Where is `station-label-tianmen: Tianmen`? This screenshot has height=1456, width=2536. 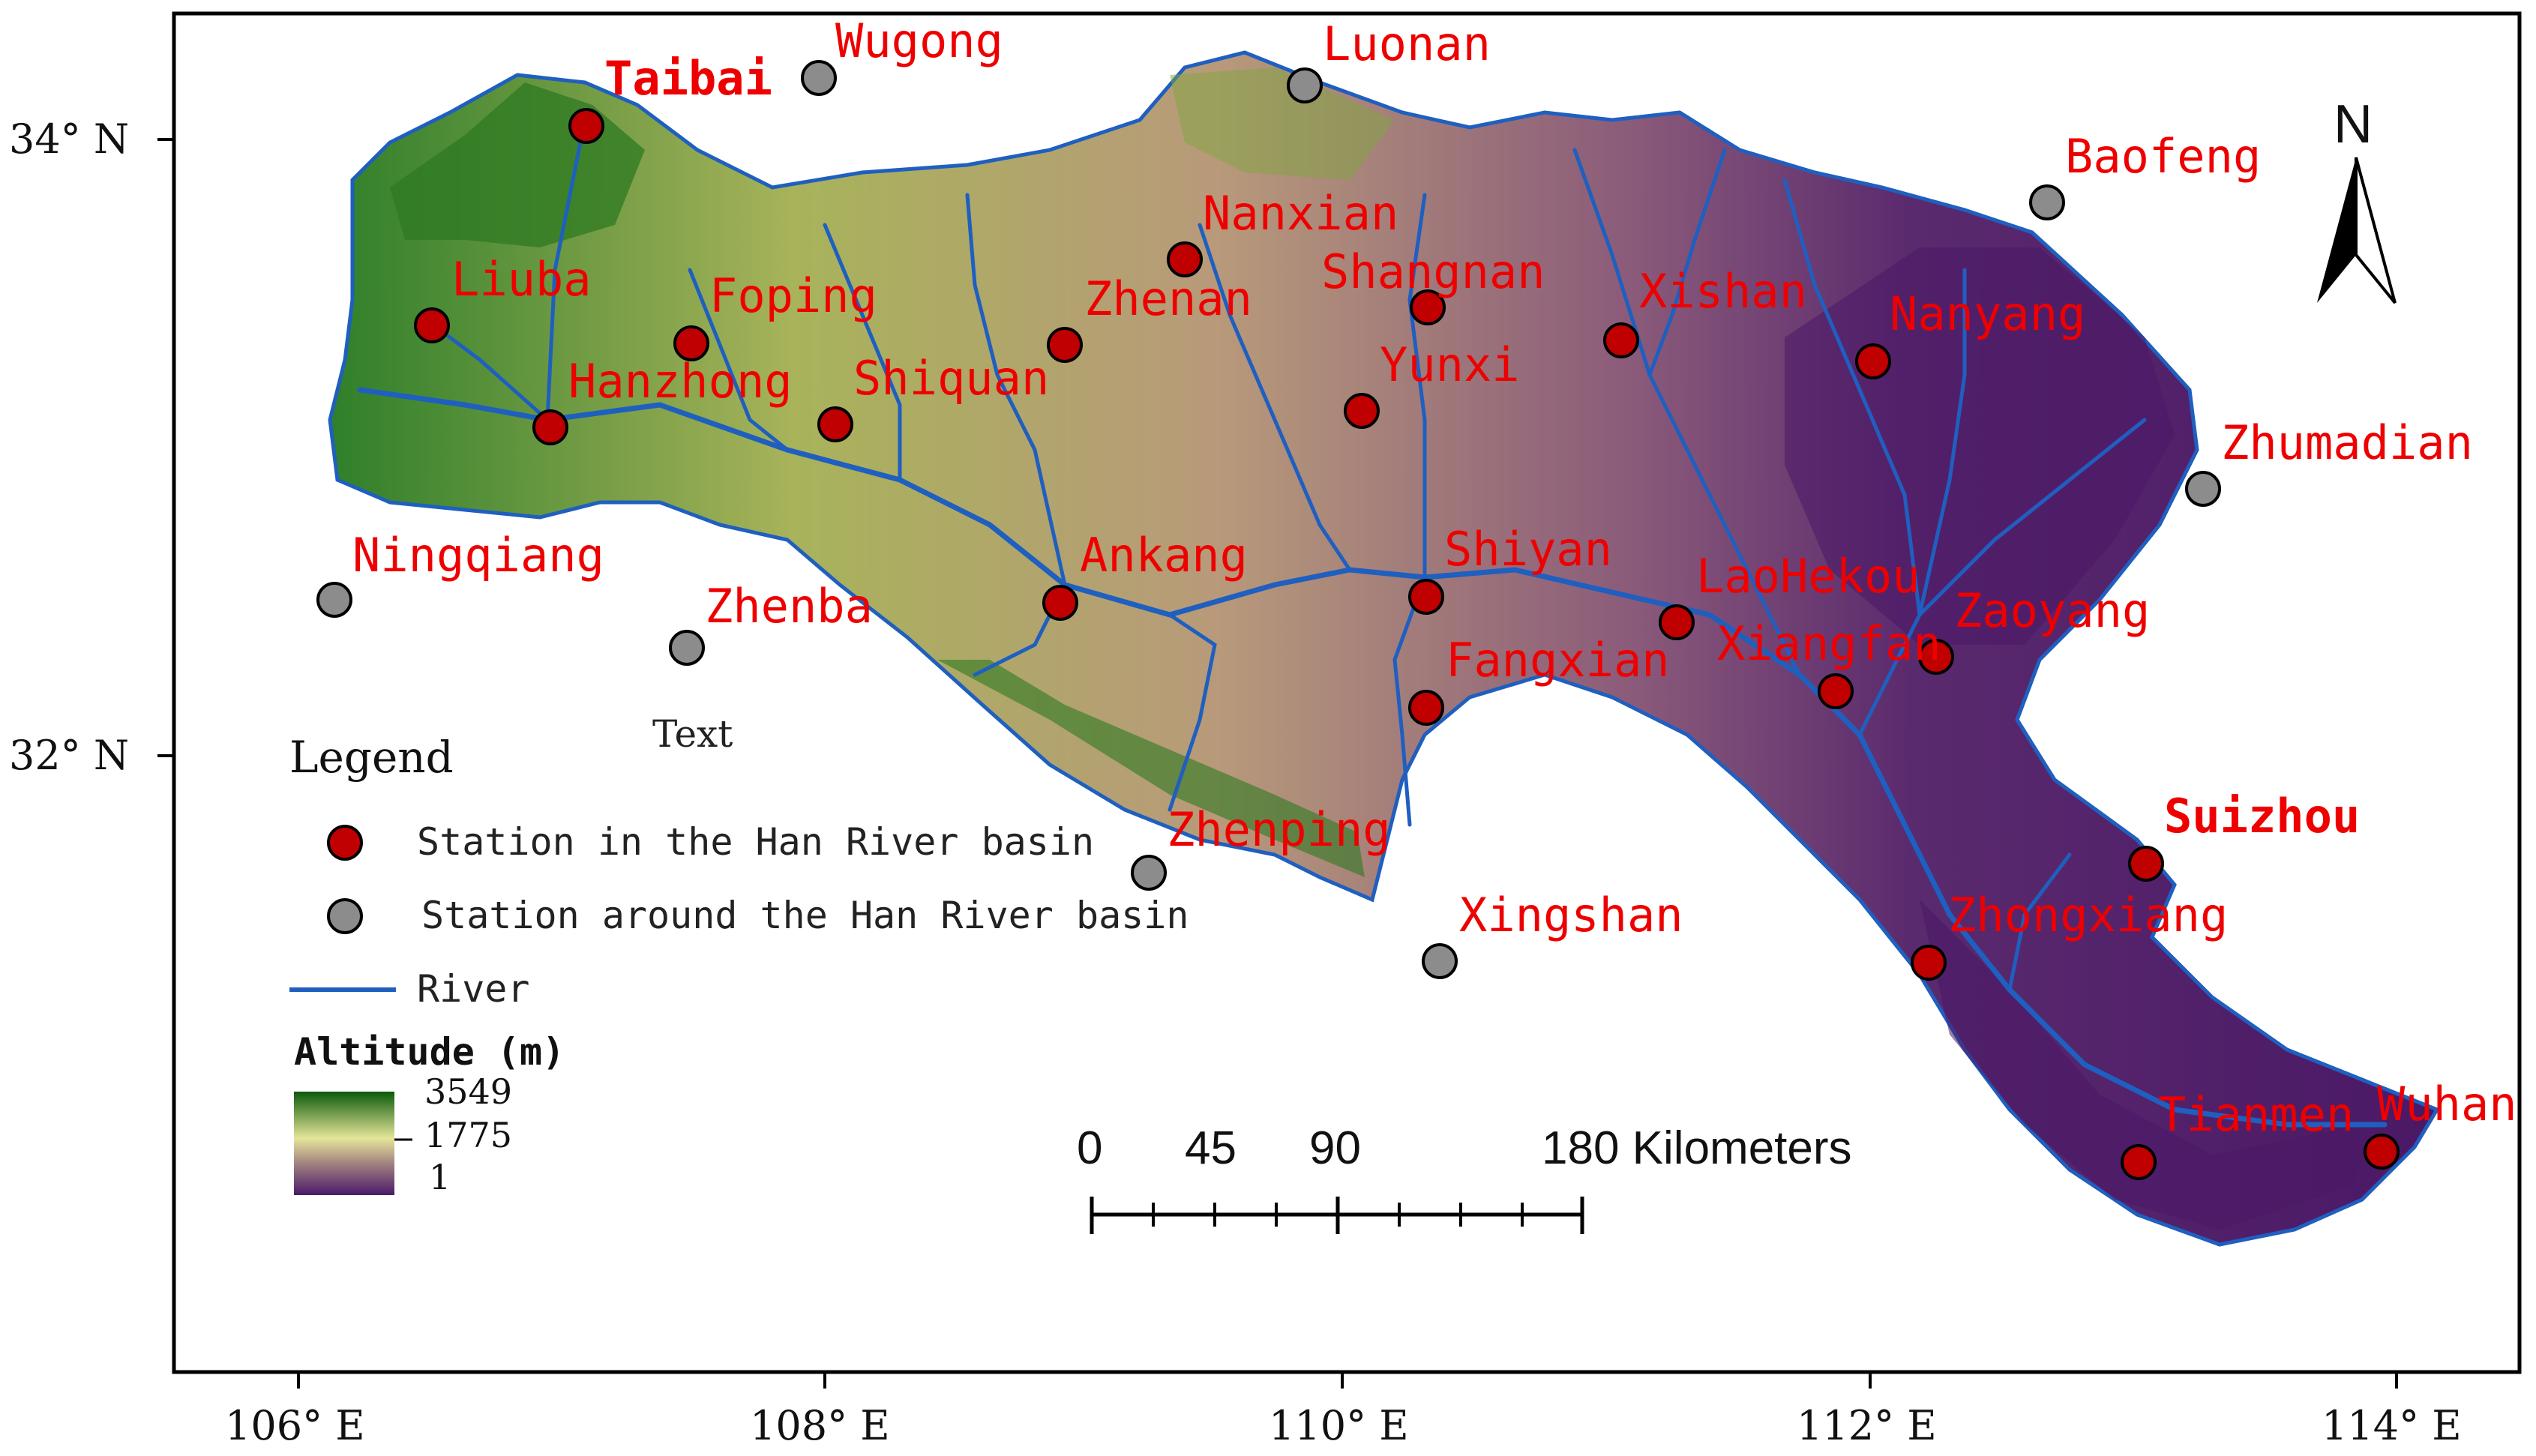
station-label-tianmen: Tianmen is located at coordinates (2256, 1114).